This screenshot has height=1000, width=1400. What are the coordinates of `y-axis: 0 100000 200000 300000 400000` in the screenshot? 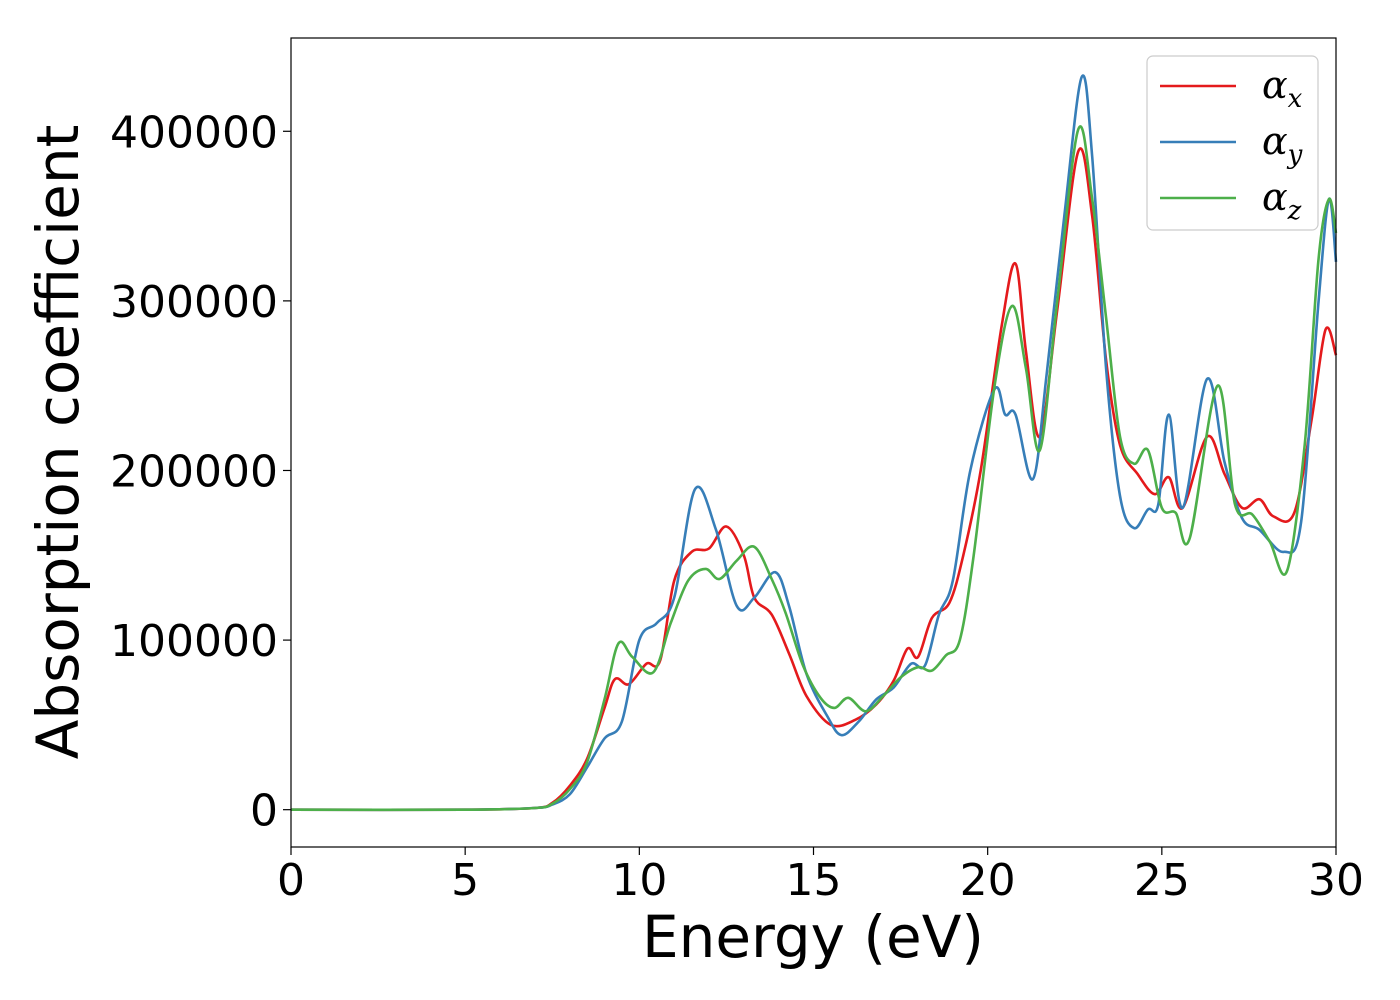 It's located at (200, 472).